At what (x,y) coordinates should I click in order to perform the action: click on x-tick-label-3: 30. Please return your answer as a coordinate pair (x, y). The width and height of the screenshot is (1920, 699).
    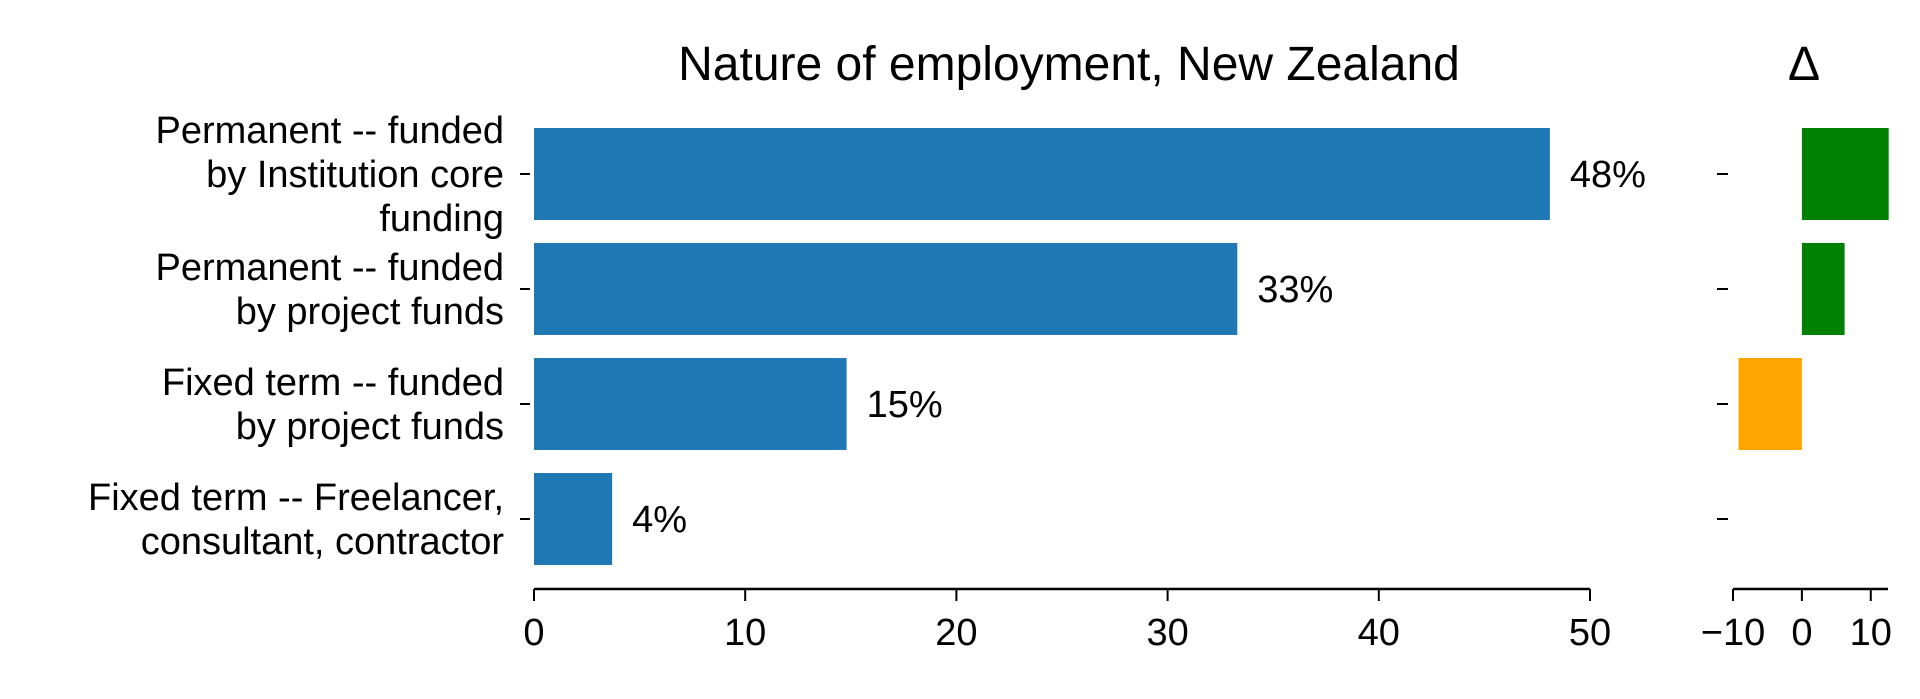
    Looking at the image, I should click on (1167, 633).